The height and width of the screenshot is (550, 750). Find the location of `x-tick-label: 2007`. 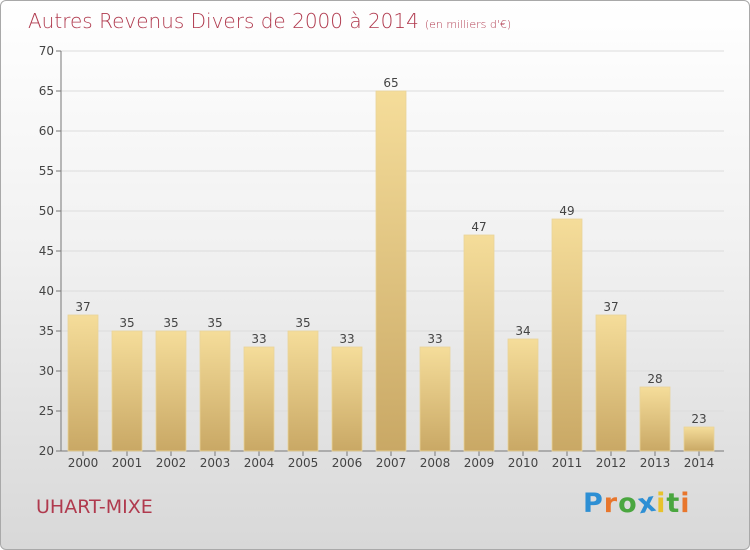

x-tick-label: 2007 is located at coordinates (391, 463).